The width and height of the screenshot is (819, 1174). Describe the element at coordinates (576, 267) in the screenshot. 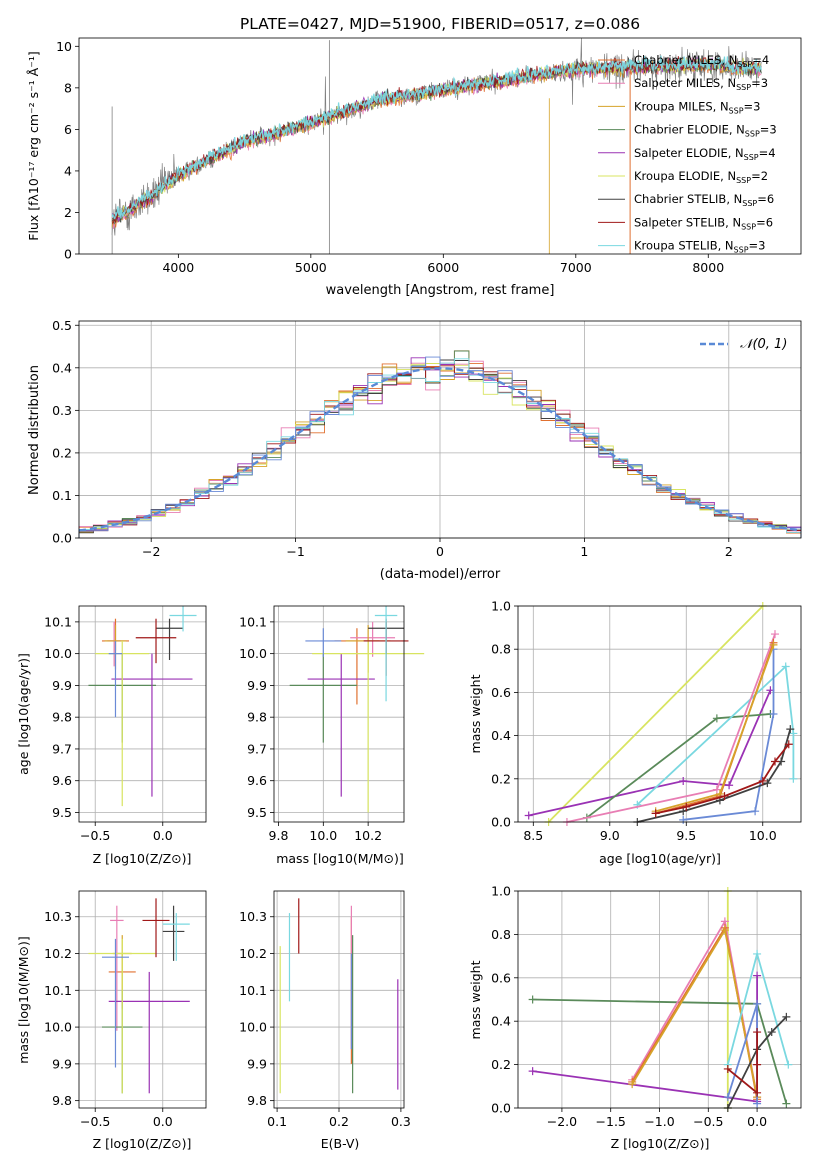

I see `x-tick-label: 7000` at that location.